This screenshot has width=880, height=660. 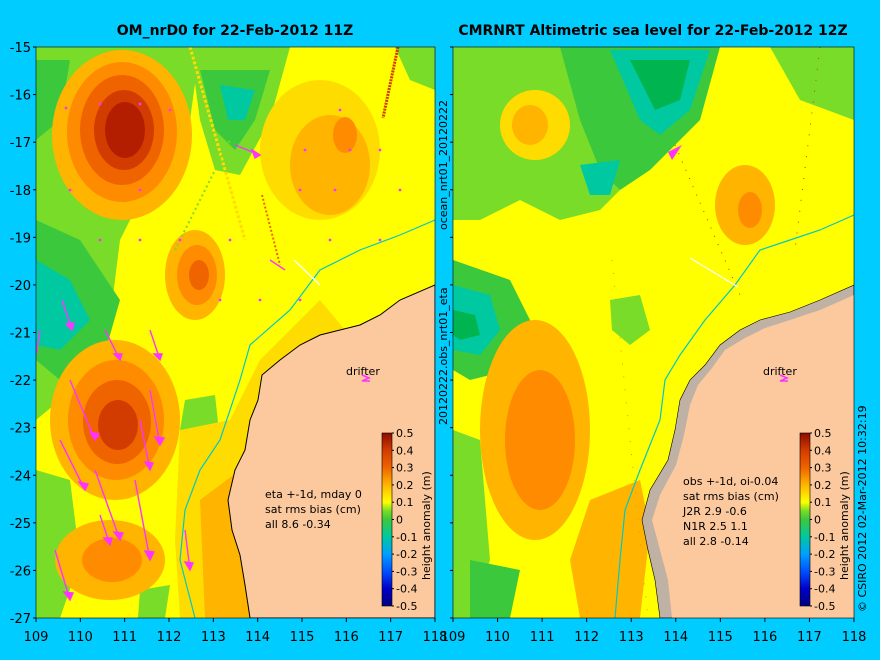 I want to click on y-tick-label: -15, so click(x=20, y=48).